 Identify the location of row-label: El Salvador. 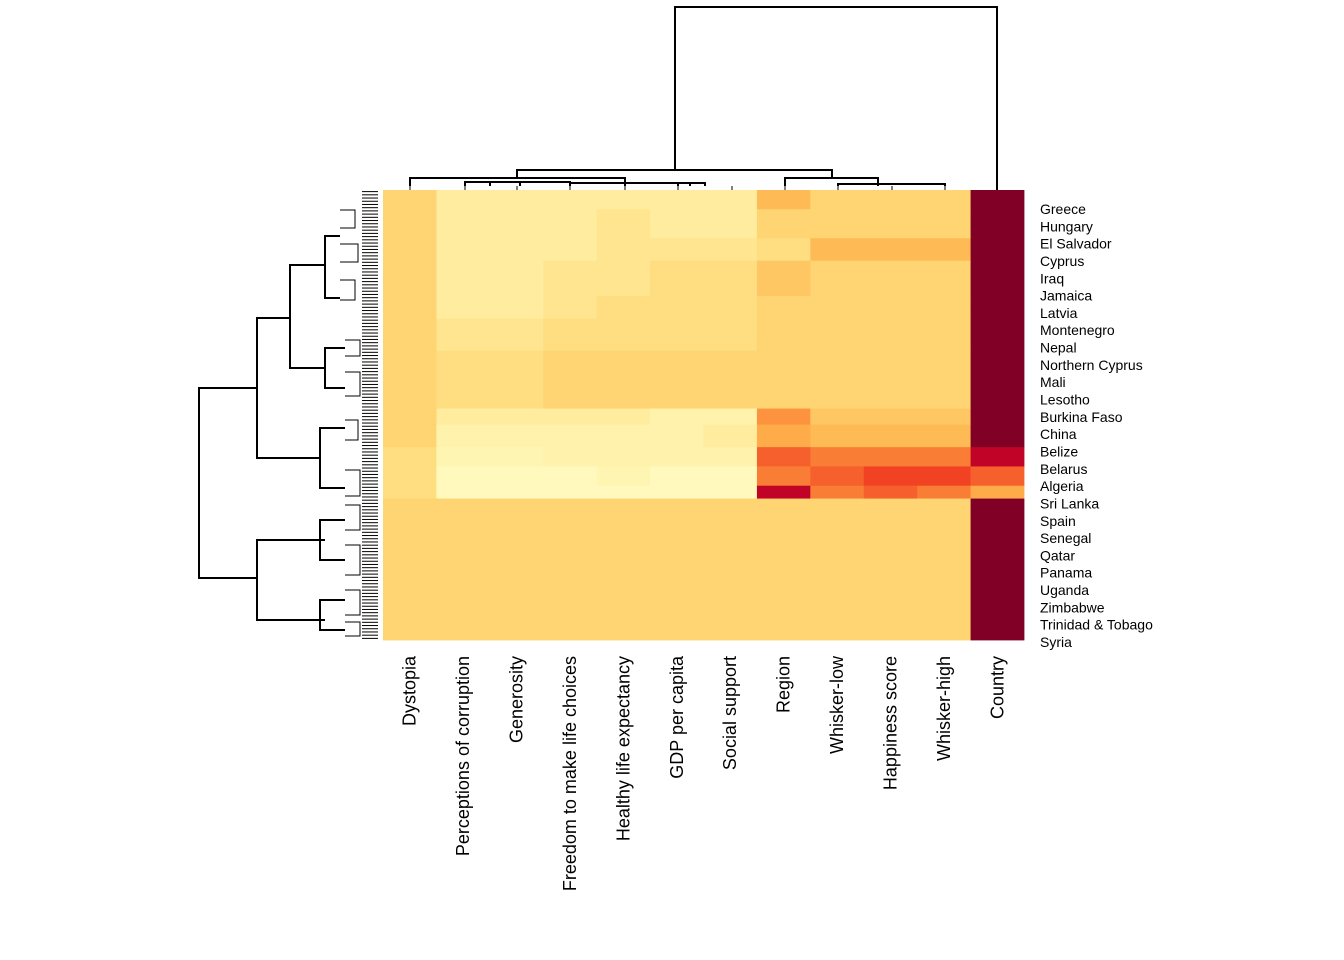
(1076, 244).